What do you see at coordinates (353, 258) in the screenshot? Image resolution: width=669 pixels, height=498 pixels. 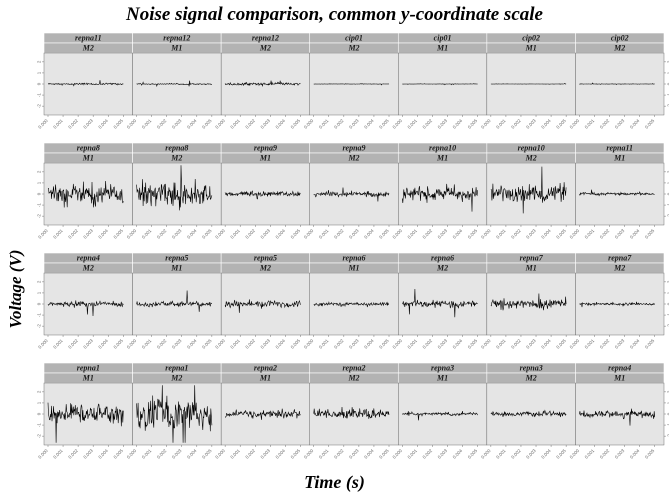 I see `facet-sensor-label: repna6` at bounding box center [353, 258].